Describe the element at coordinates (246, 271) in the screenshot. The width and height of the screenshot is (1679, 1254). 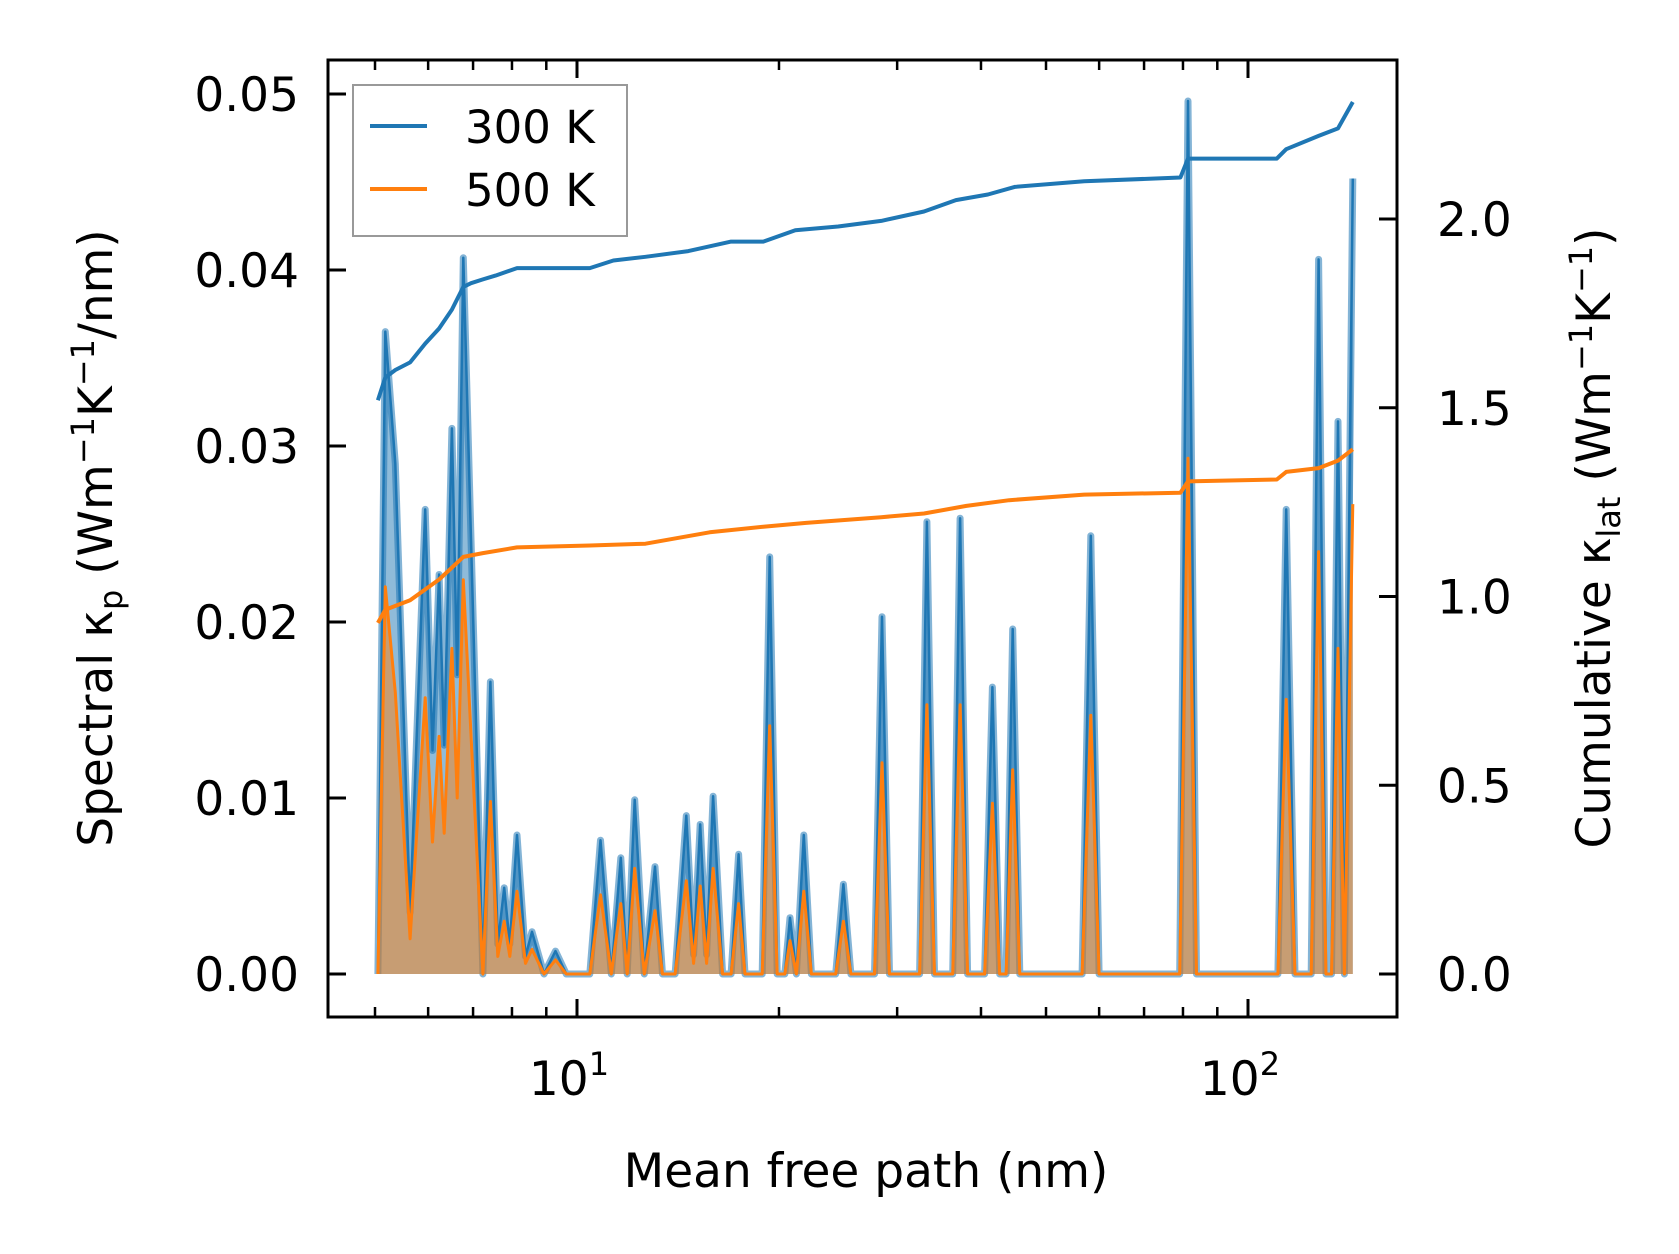
I see `y-left-tick-label: 0.04` at that location.